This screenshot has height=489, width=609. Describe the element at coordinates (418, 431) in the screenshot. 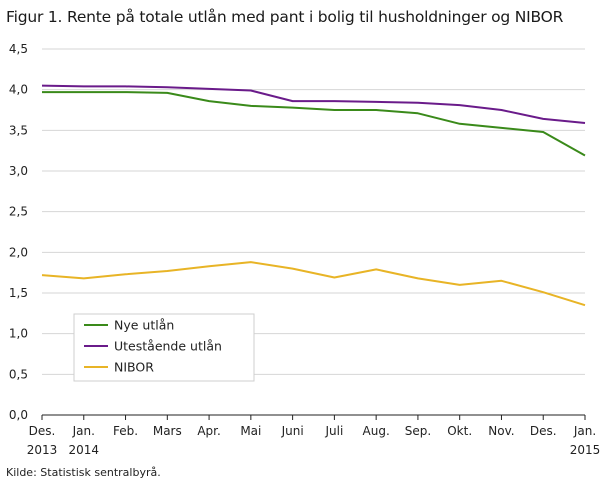

I see `x-tick-label: Sep.` at that location.